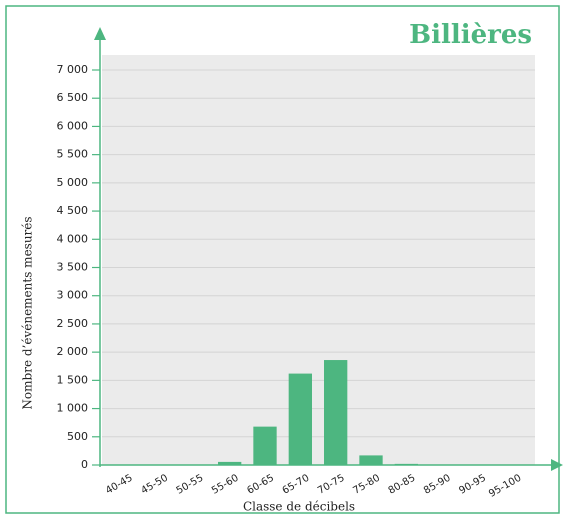 The width and height of the screenshot is (565, 519). What do you see at coordinates (77, 436) in the screenshot?
I see `y-tick-label: 500` at bounding box center [77, 436].